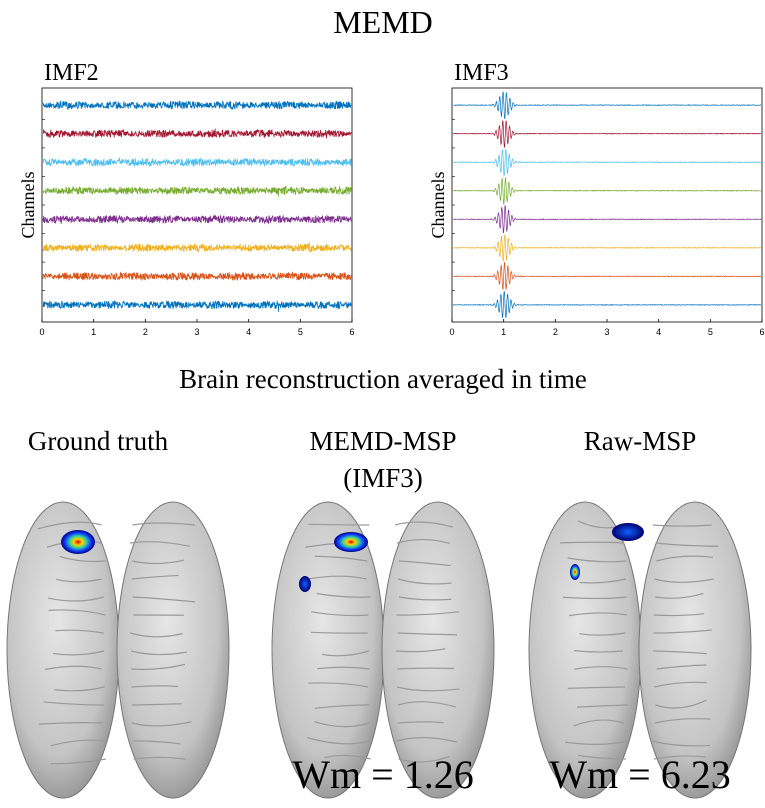  Describe the element at coordinates (98, 441) in the screenshot. I see `brain-label: Ground truth` at that location.